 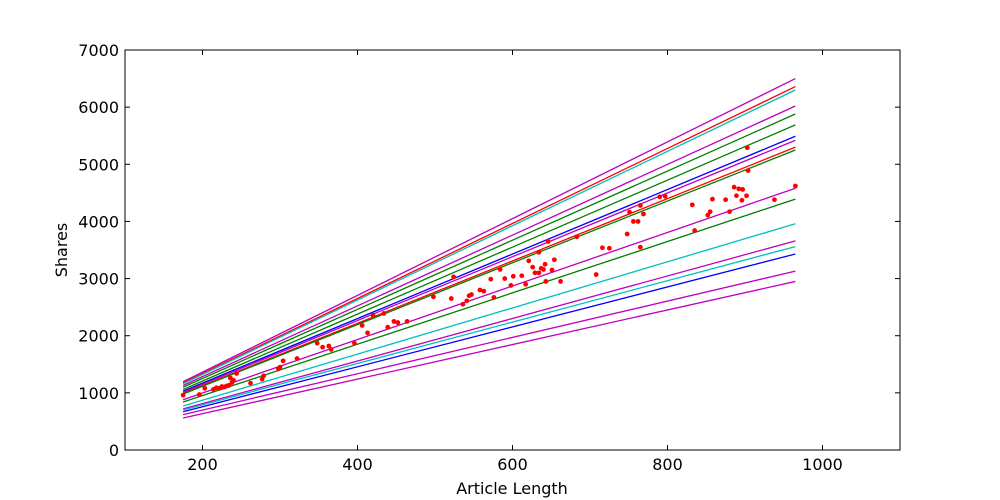 What do you see at coordinates (98, 221) in the screenshot?
I see `y-tick-label: 4000` at bounding box center [98, 221].